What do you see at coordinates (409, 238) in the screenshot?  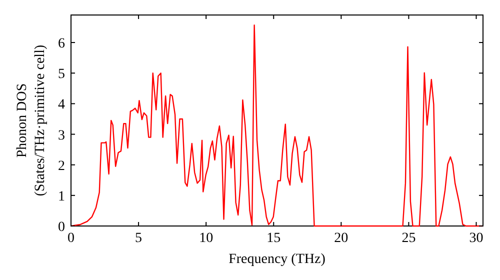 I see `x-tick-label: 25` at bounding box center [409, 238].